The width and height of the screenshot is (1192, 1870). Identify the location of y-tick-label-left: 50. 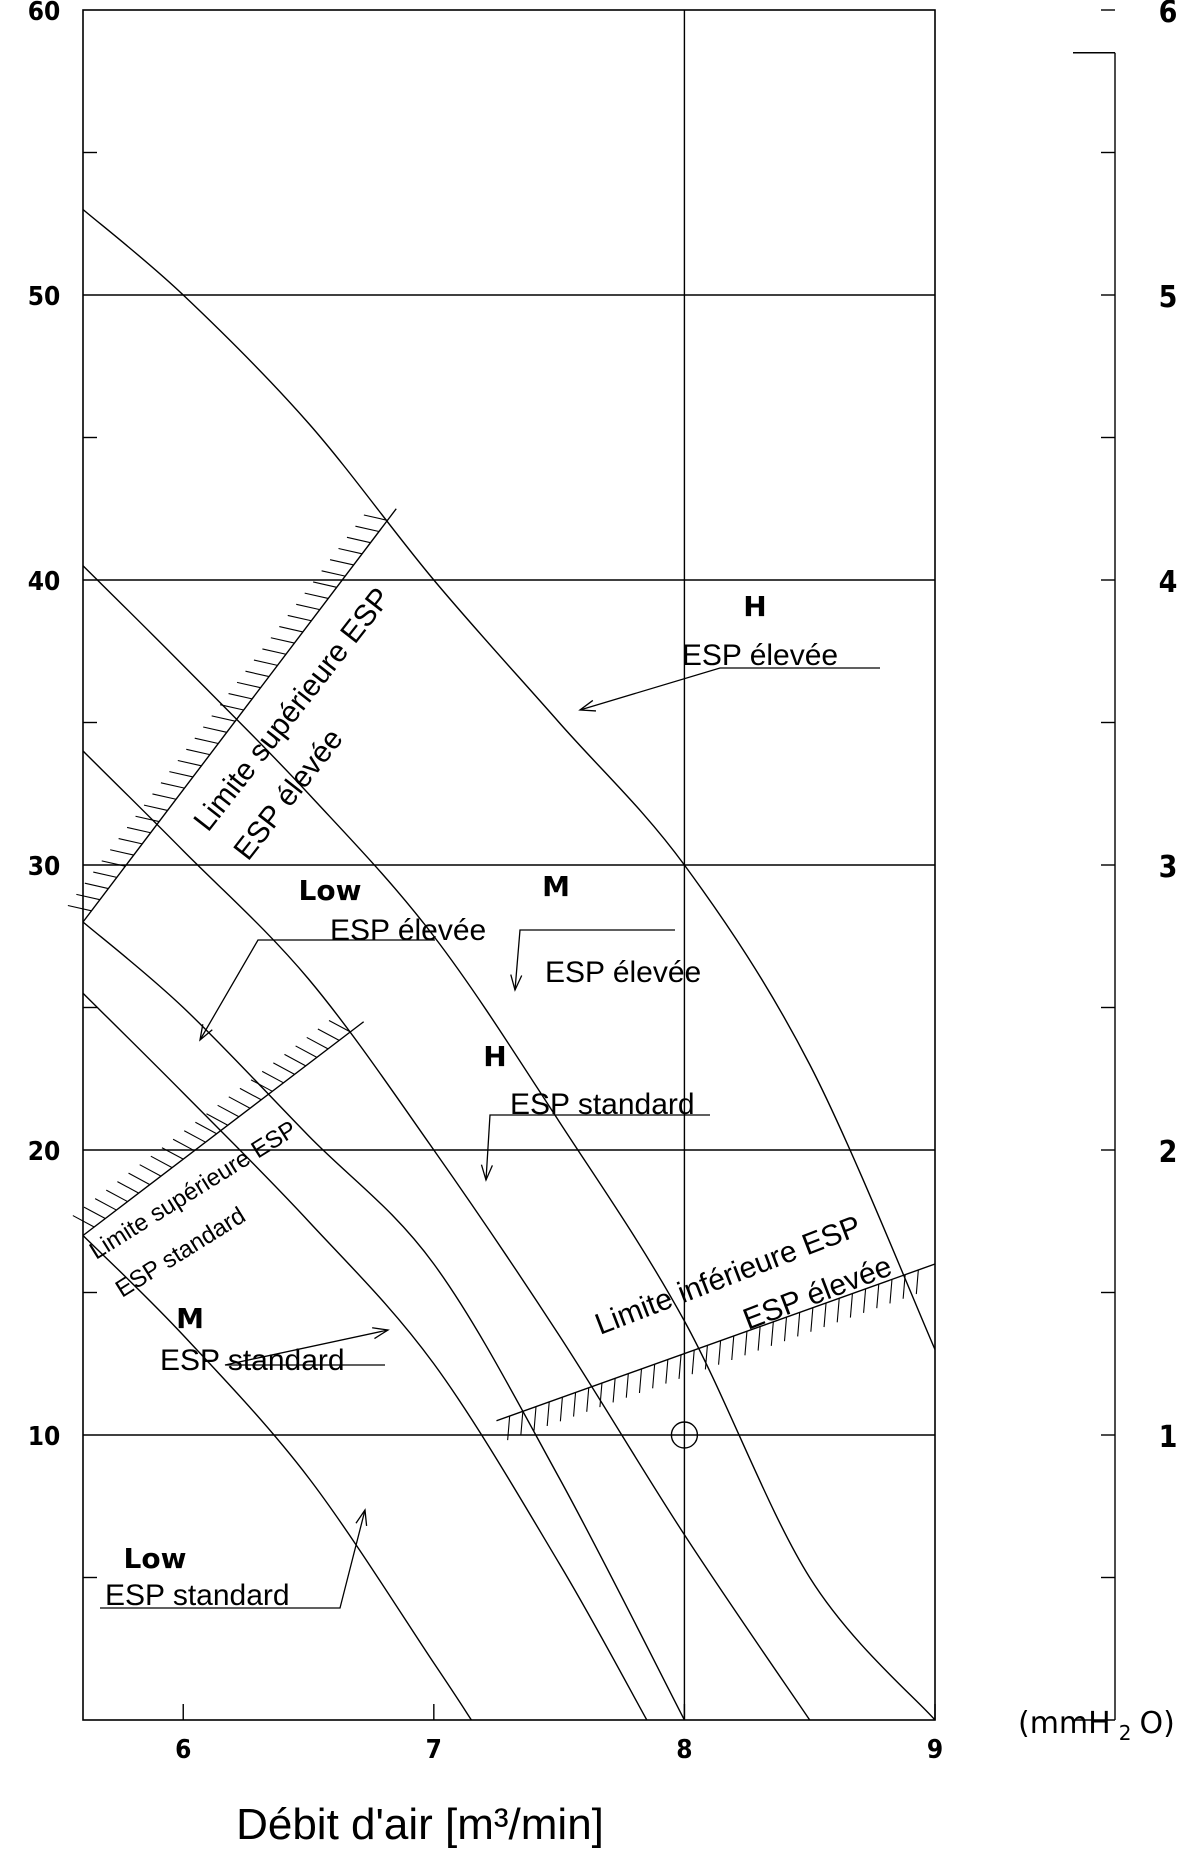
(44, 297).